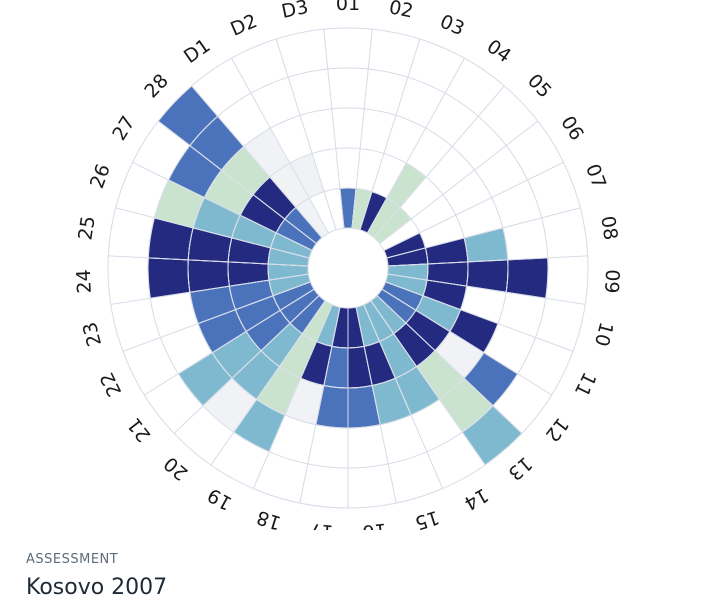 Image resolution: width=708 pixels, height=610 pixels. Describe the element at coordinates (375, 524) in the screenshot. I see `category-tick-label: 16` at that location.